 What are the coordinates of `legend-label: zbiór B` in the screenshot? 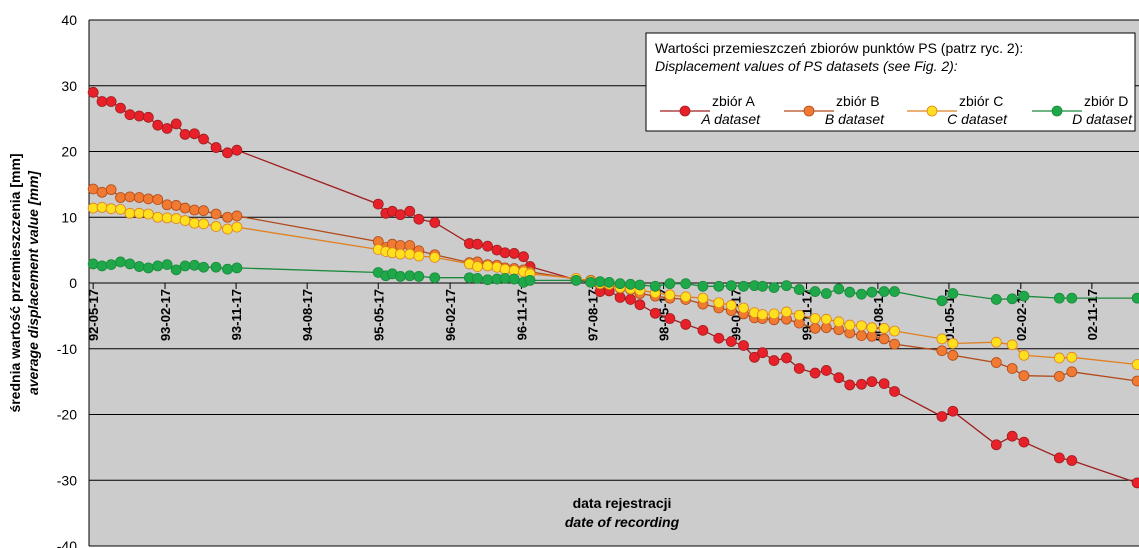 It's located at (858, 101).